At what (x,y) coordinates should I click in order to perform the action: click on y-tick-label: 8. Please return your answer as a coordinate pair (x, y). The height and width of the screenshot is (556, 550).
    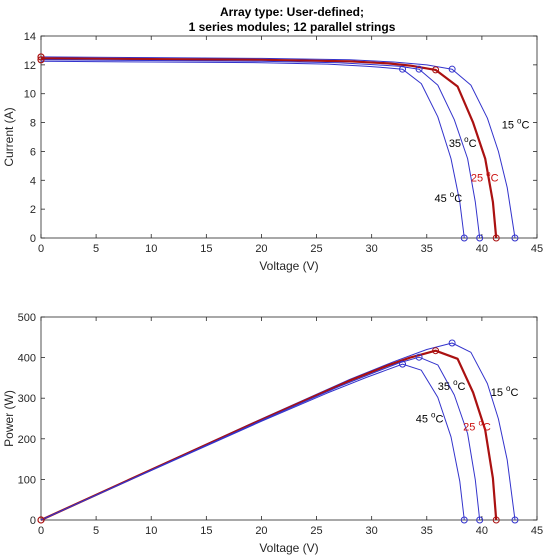
    Looking at the image, I should click on (33, 124).